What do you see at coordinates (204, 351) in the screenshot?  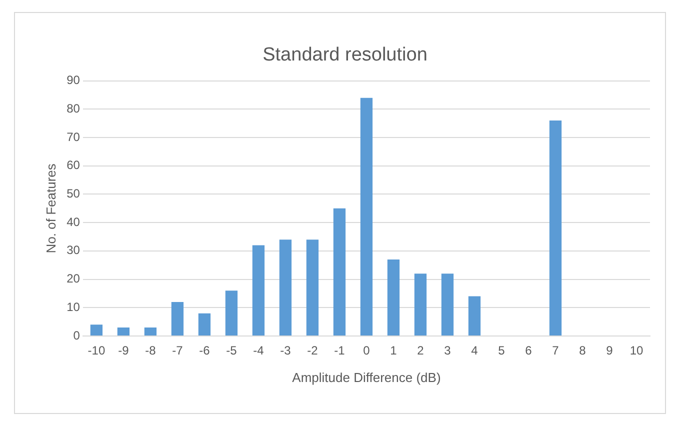 I see `x-tick-label: -6` at bounding box center [204, 351].